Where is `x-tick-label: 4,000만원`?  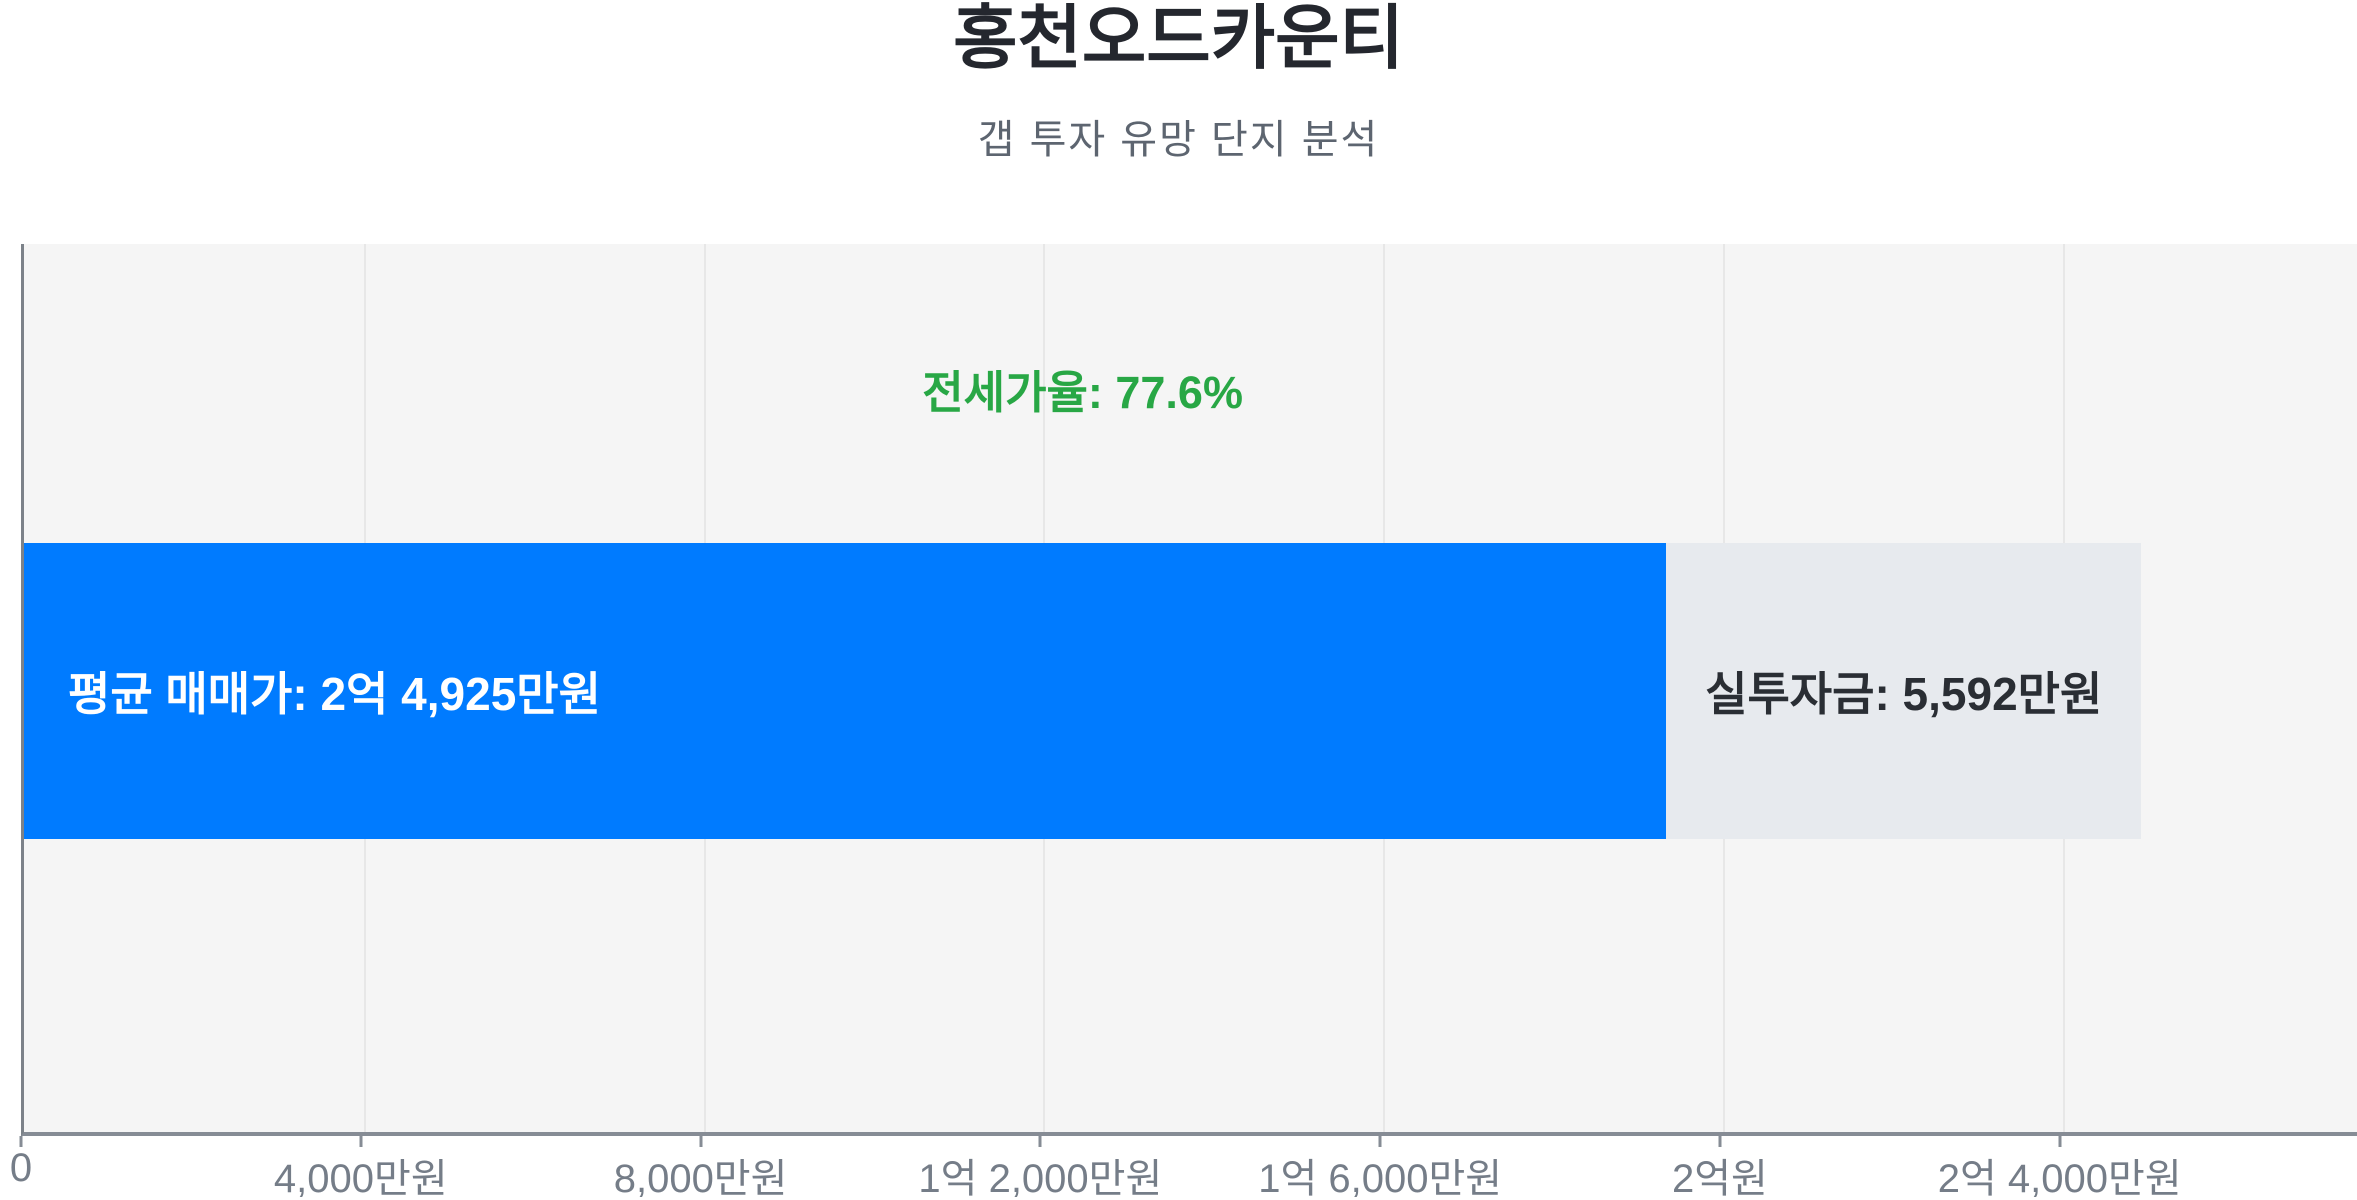 x-tick-label: 4,000만원 is located at coordinates (360, 1178).